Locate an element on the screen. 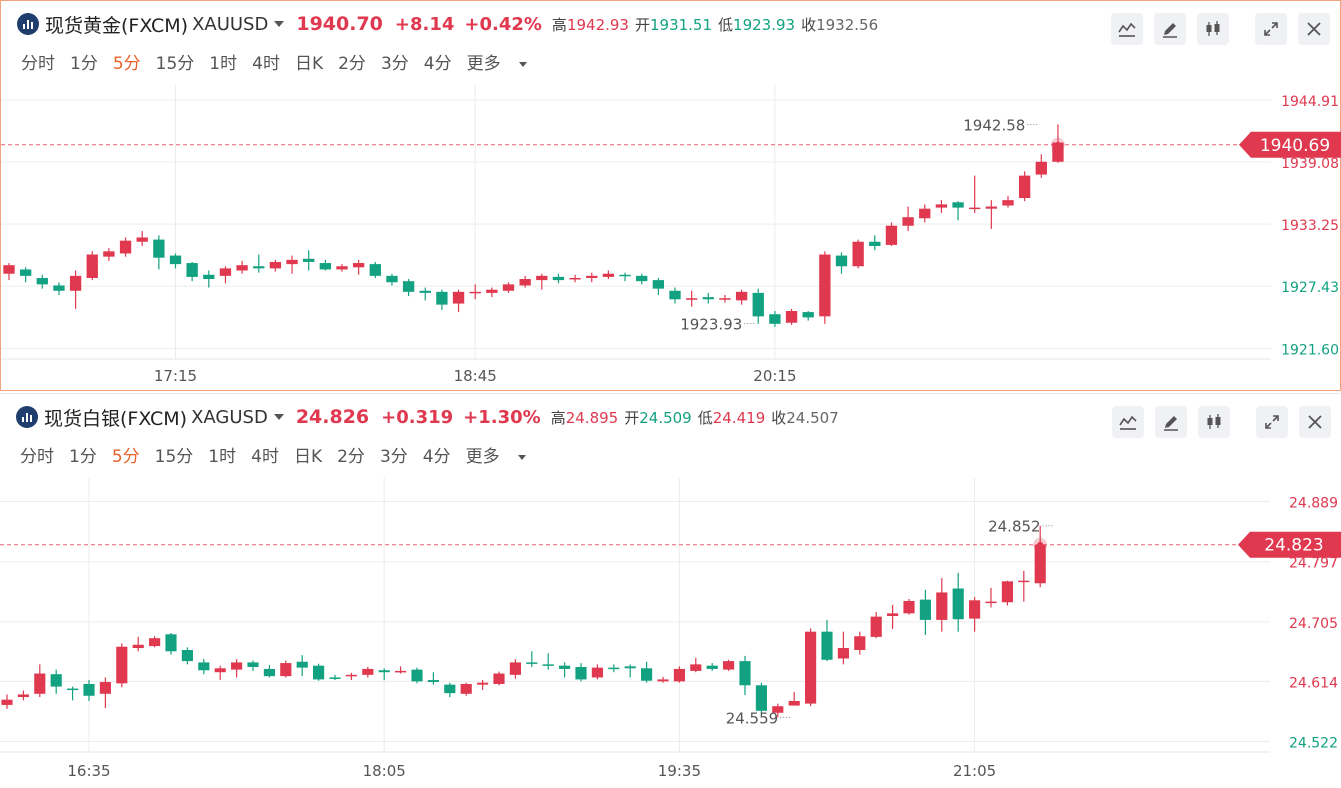  symbol-code: XAGUSD is located at coordinates (229, 417).